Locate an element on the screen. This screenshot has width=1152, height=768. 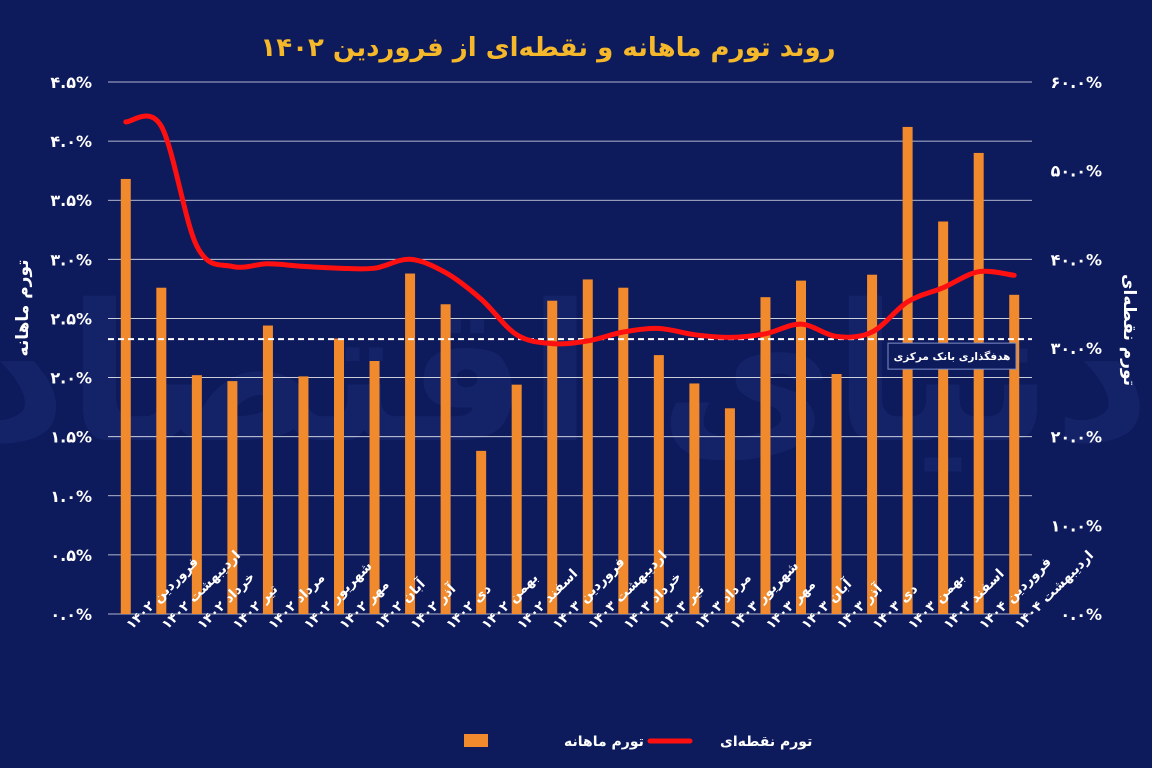
legend-bar-swatch is located at coordinates (476, 740).